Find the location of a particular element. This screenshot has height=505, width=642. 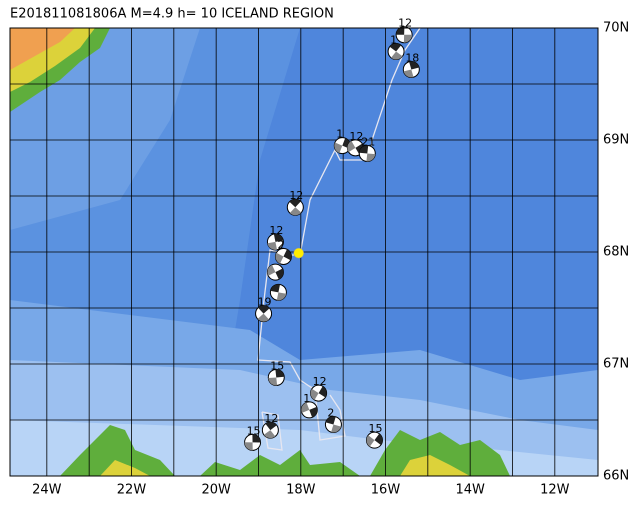

lat-label: 66N is located at coordinates (616, 476).